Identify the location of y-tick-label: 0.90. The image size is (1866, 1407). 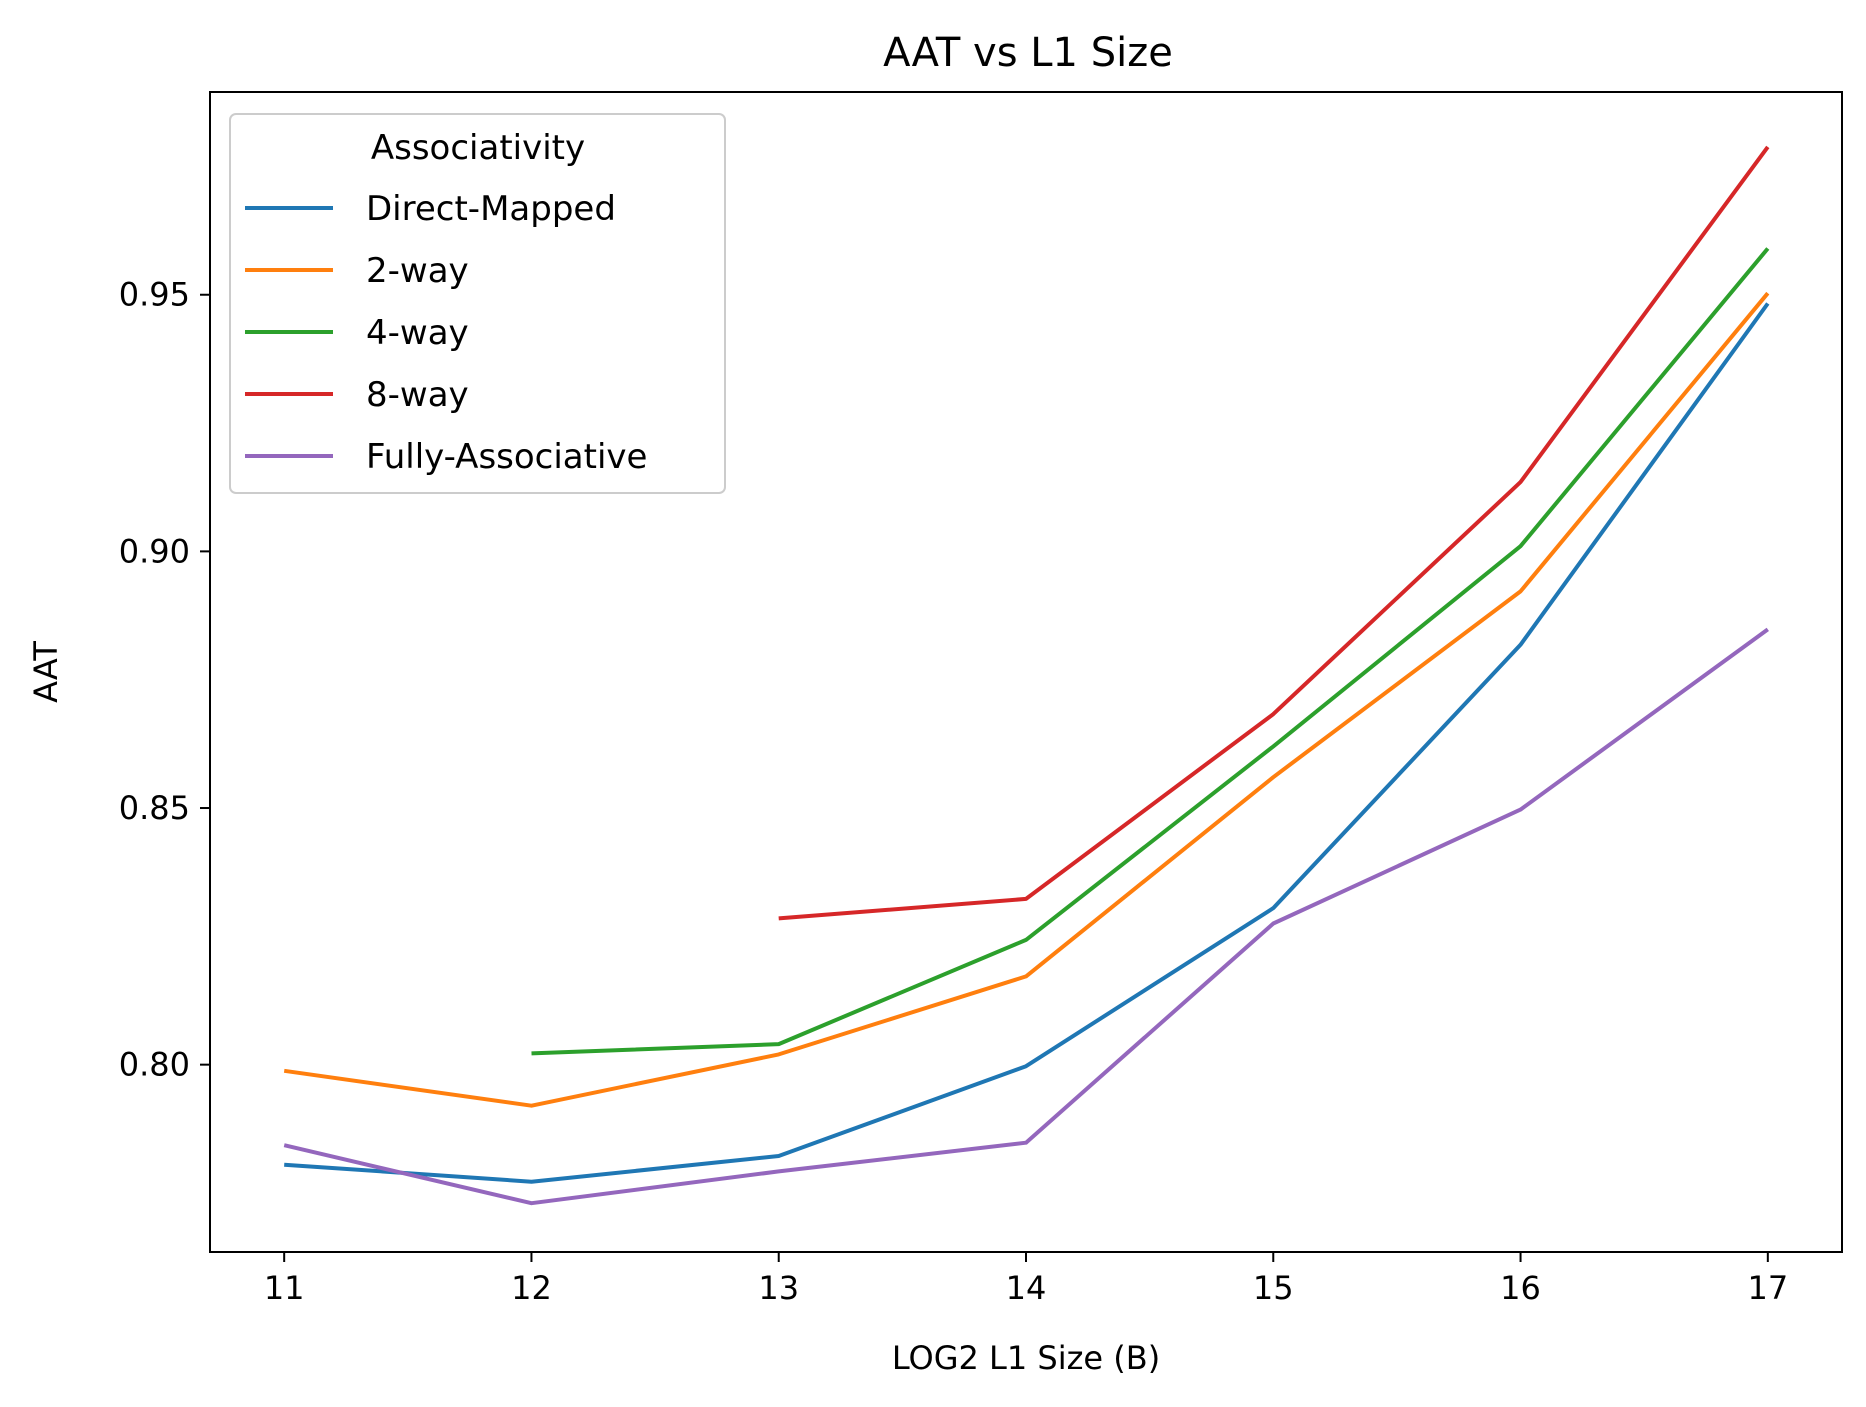
(154, 551).